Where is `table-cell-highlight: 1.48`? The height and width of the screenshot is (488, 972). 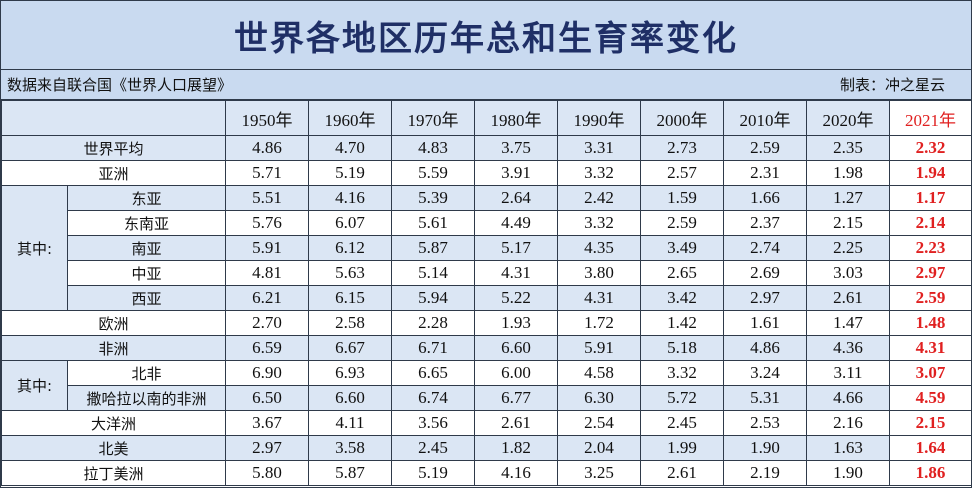 table-cell-highlight: 1.48 is located at coordinates (930, 323).